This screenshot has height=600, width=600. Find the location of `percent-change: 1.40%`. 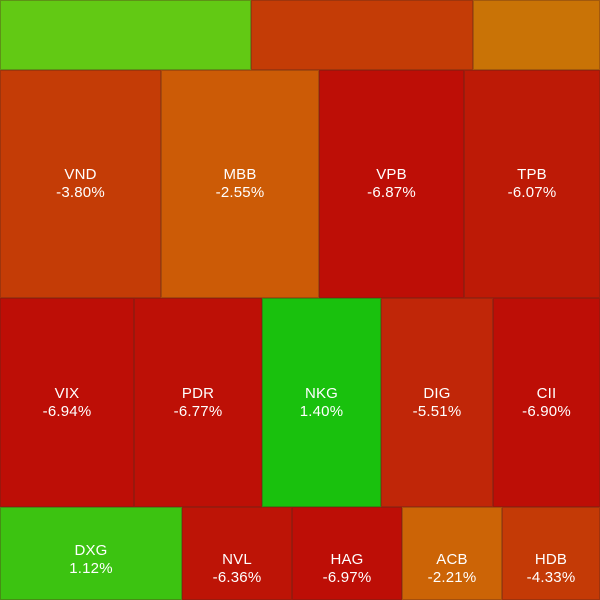

percent-change: 1.40% is located at coordinates (321, 411).